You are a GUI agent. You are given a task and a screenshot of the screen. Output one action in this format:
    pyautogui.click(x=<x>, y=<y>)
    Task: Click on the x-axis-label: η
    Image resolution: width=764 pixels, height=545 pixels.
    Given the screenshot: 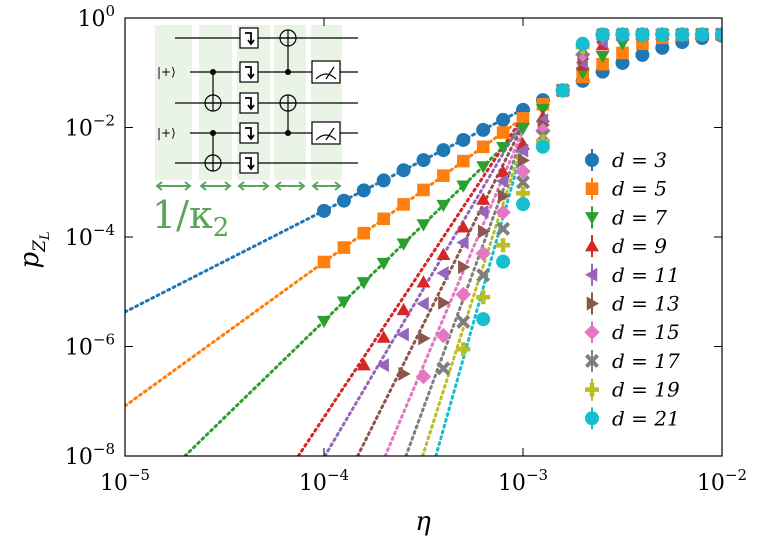 What is the action you would take?
    pyautogui.click(x=423, y=522)
    